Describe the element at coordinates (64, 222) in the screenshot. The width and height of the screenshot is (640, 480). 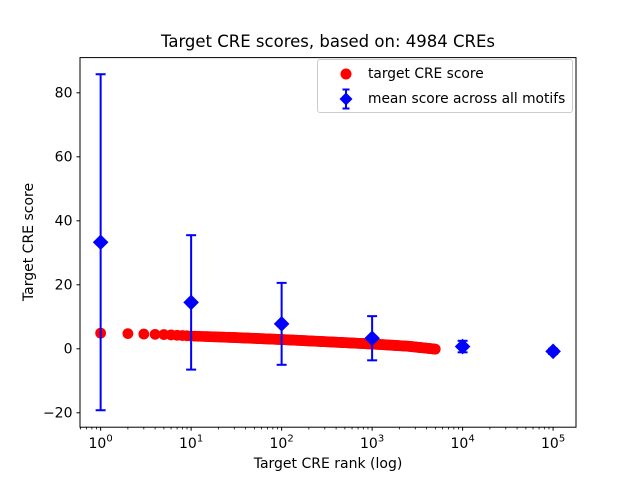
I see `y-tick-label: 40` at that location.